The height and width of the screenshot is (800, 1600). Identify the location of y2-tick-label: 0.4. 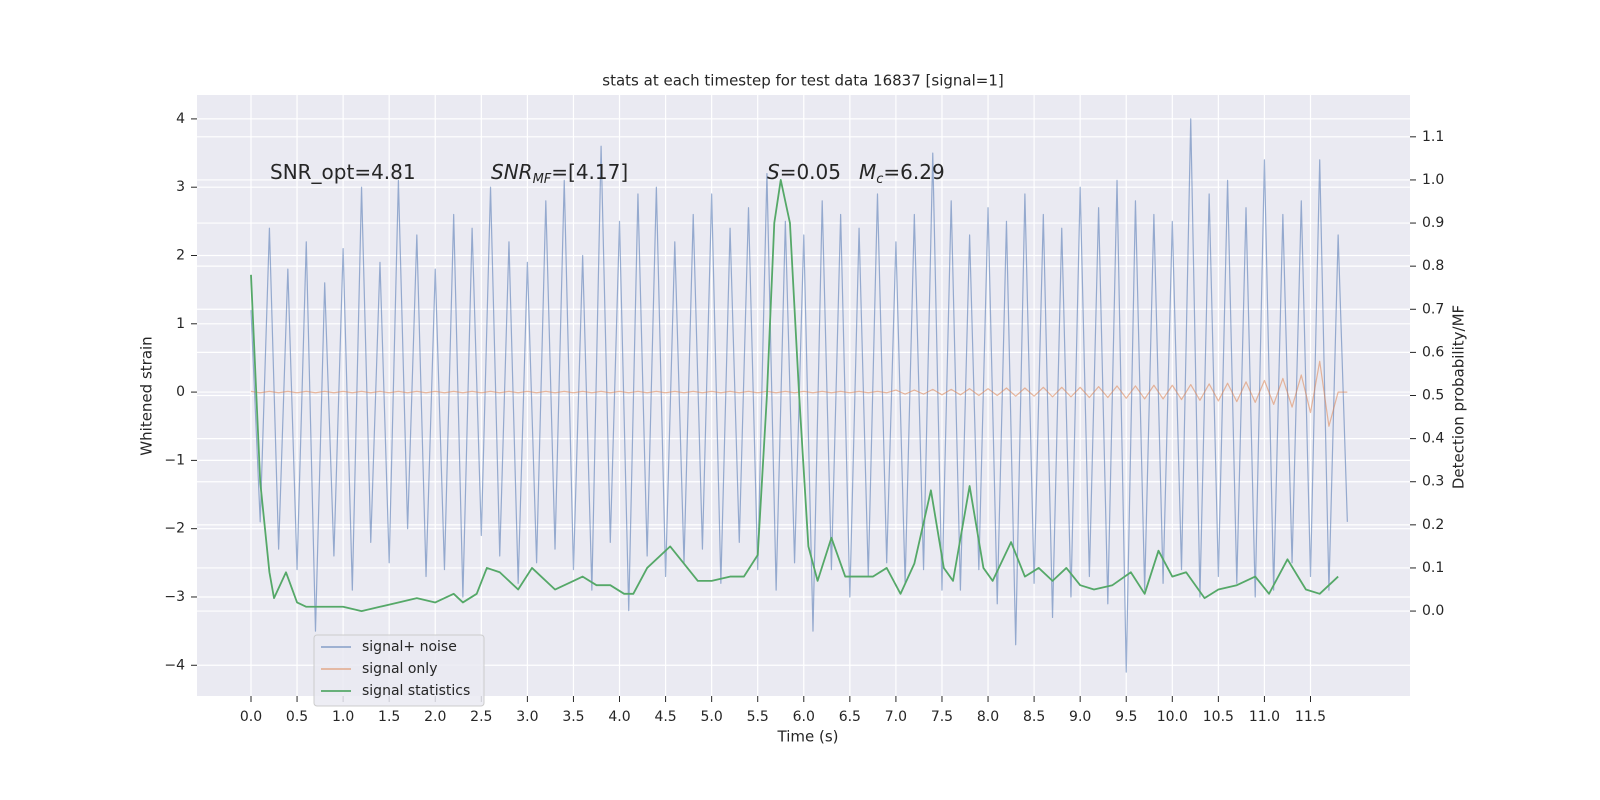
(1433, 439).